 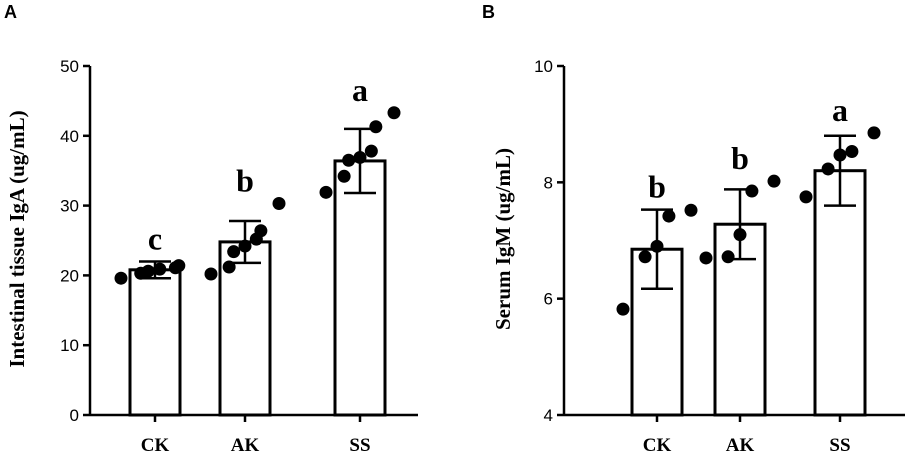 I want to click on panel-b-y-tick-label: 6, so click(x=548, y=299).